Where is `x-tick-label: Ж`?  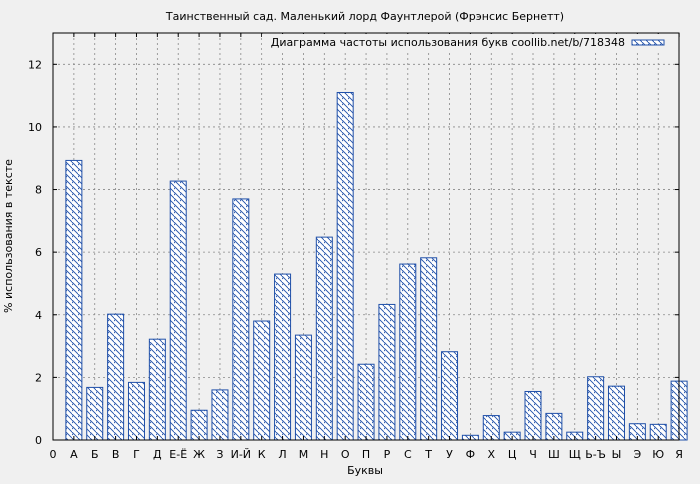
x-tick-label: Ж is located at coordinates (199, 454).